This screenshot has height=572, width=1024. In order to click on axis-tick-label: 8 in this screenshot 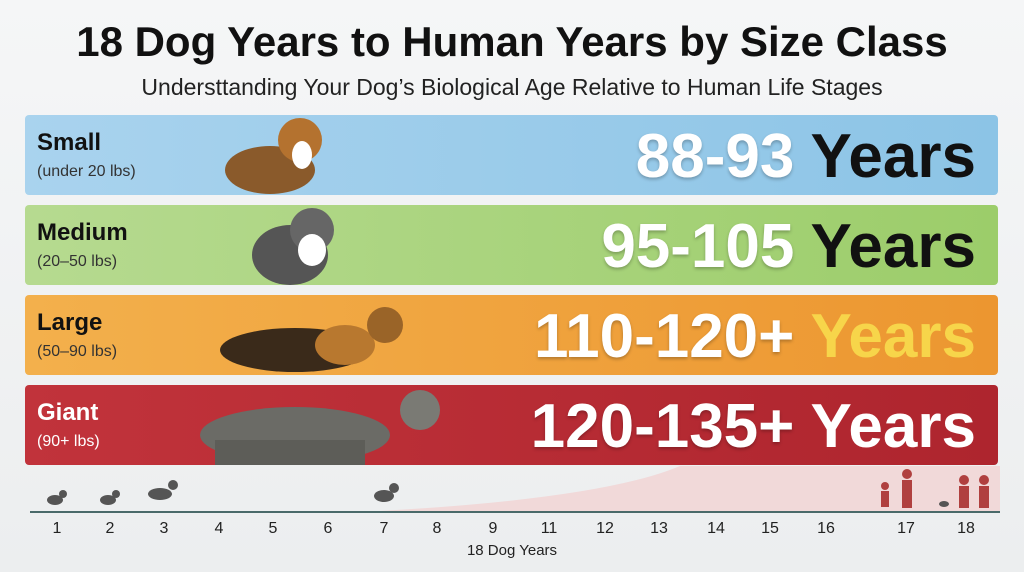, I will do `click(437, 528)`.